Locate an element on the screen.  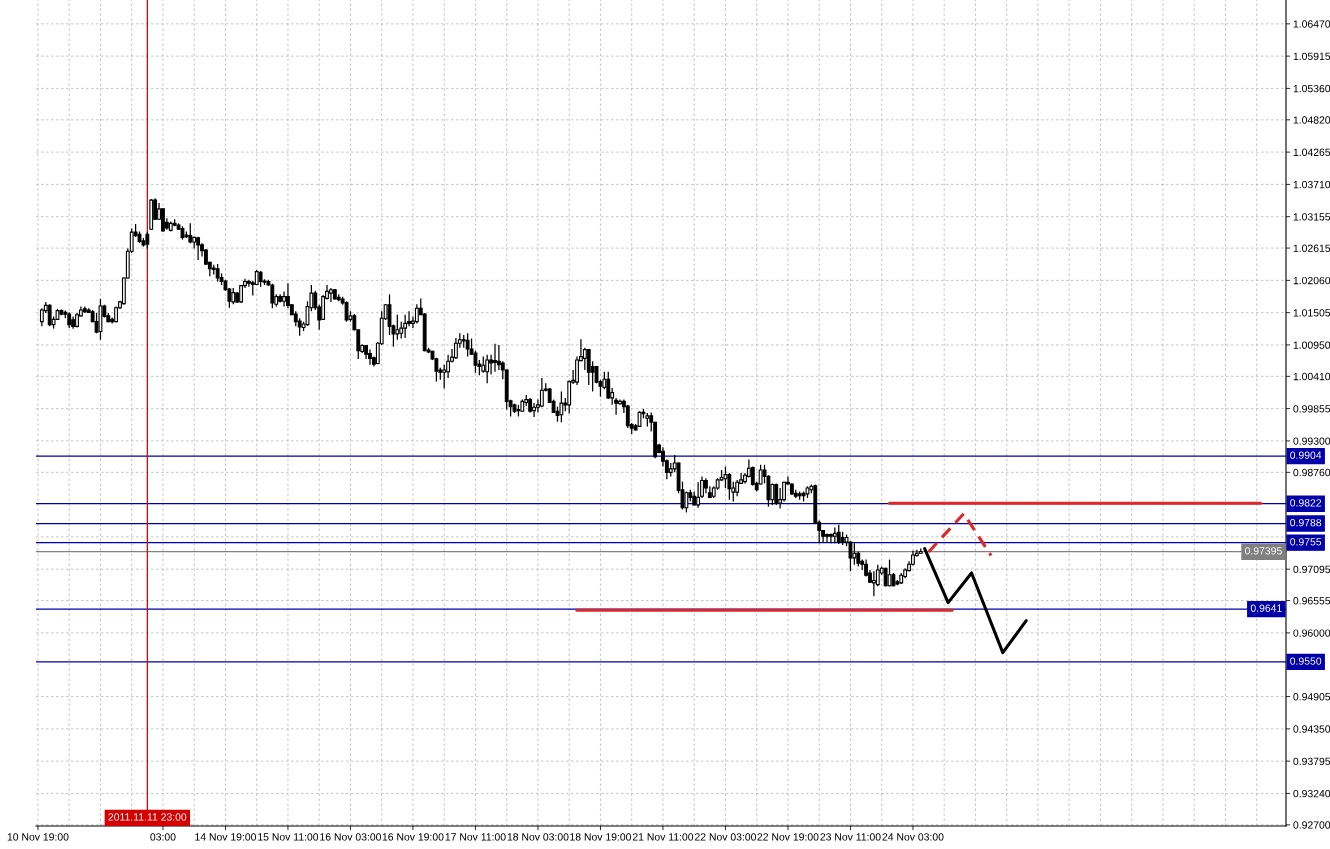
y-tick-label: 1.05915 is located at coordinates (1311, 56).